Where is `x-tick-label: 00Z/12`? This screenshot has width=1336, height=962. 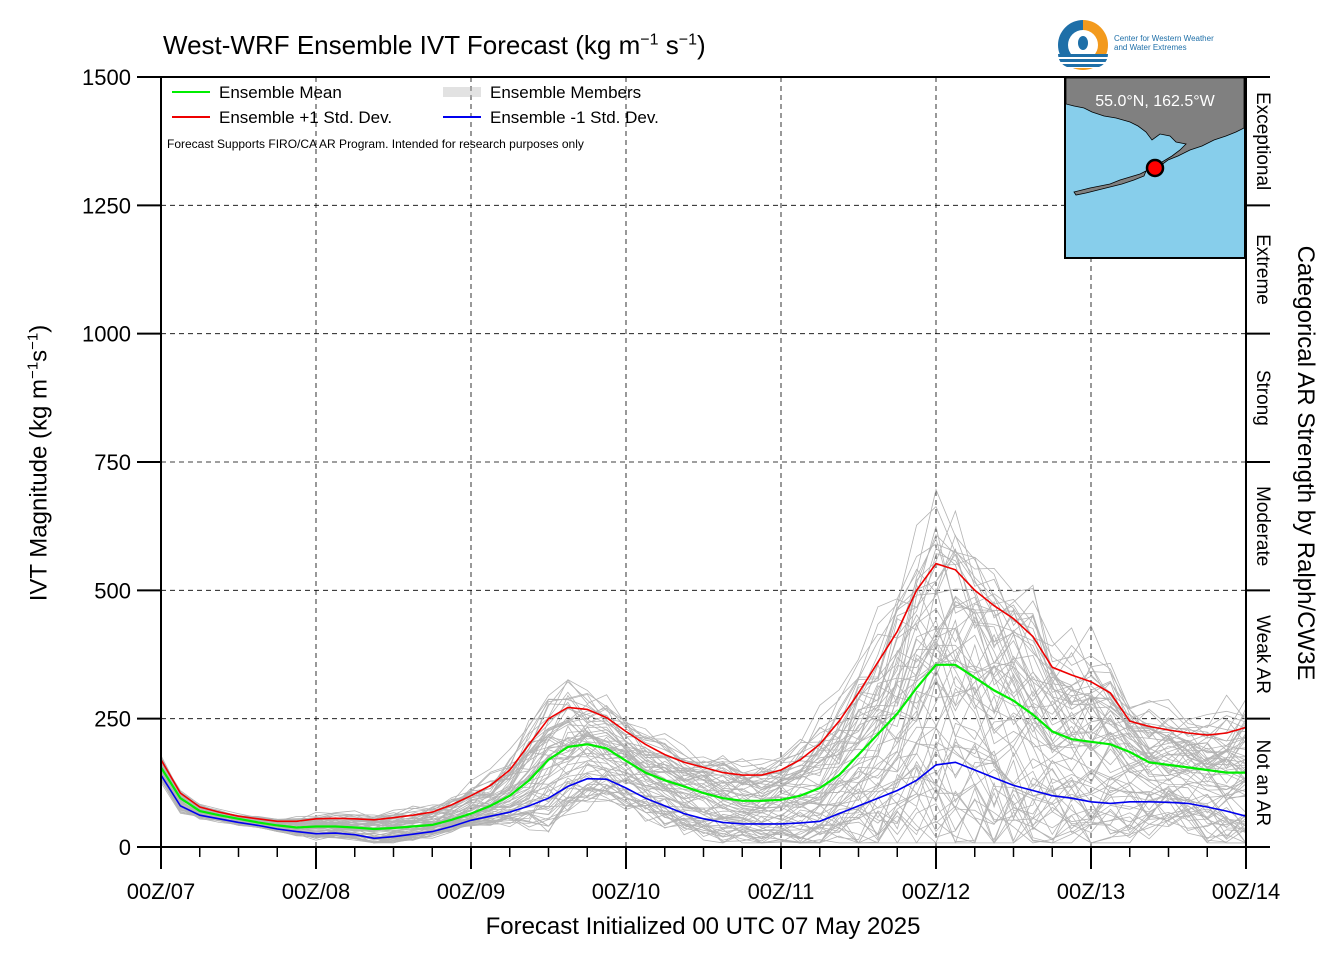 x-tick-label: 00Z/12 is located at coordinates (936, 891).